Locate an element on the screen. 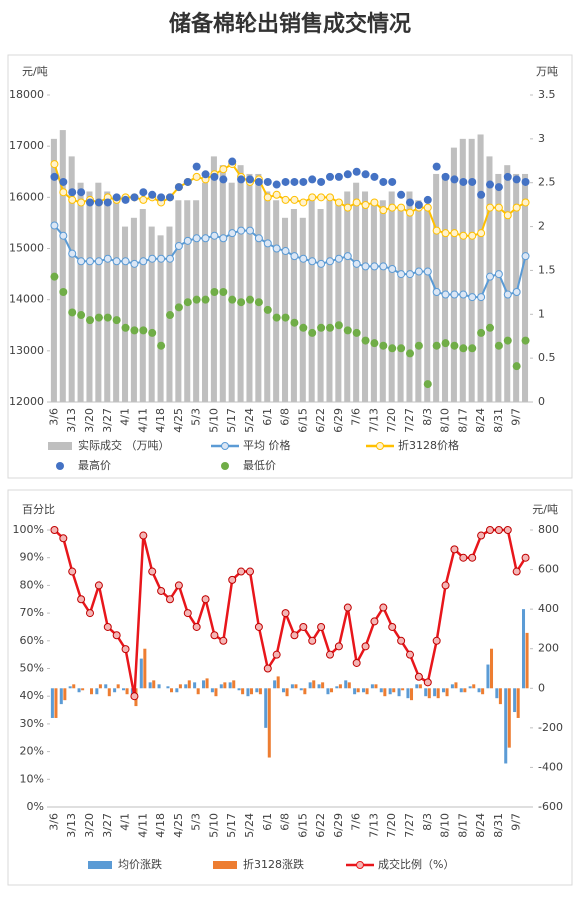 This screenshot has height=911, width=580. legend-label: 均价涨跌 is located at coordinates (140, 864).